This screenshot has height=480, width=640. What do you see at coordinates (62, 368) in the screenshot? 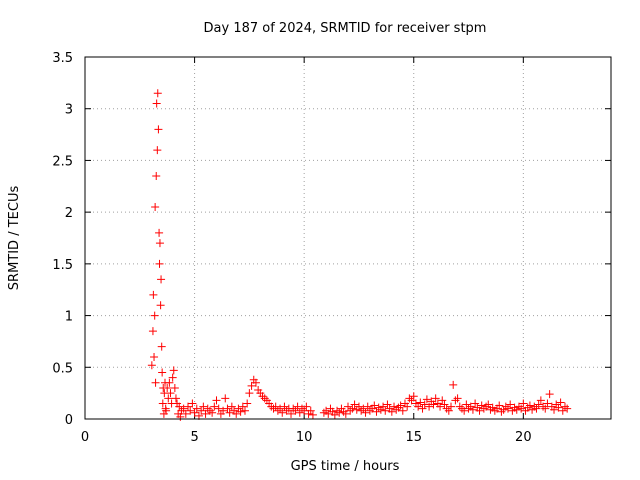
I see `y-tick-label: 0.5` at bounding box center [62, 368].